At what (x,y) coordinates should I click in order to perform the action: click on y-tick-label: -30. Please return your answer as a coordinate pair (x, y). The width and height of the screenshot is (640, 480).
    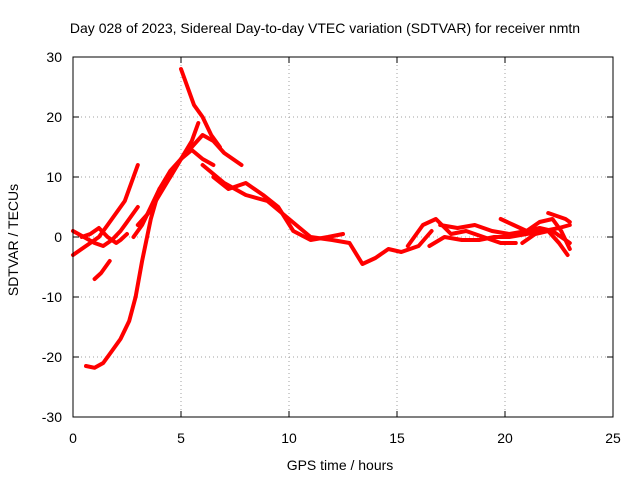
    Looking at the image, I should click on (52, 417).